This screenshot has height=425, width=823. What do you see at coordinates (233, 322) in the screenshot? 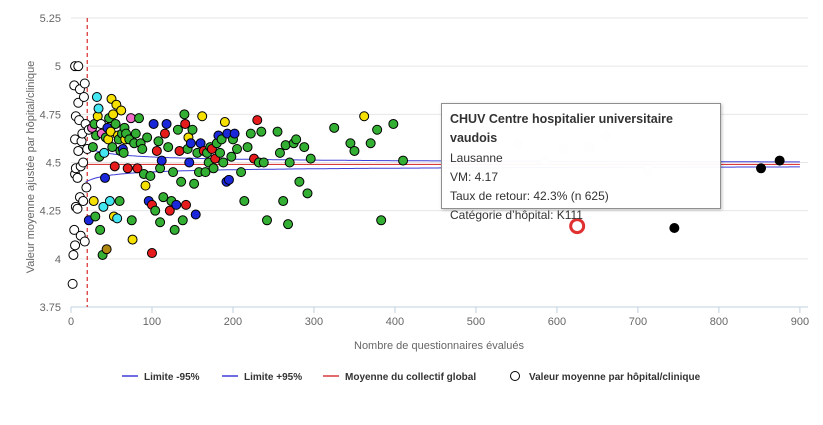
I see `x-tick-label: 200` at bounding box center [233, 322].